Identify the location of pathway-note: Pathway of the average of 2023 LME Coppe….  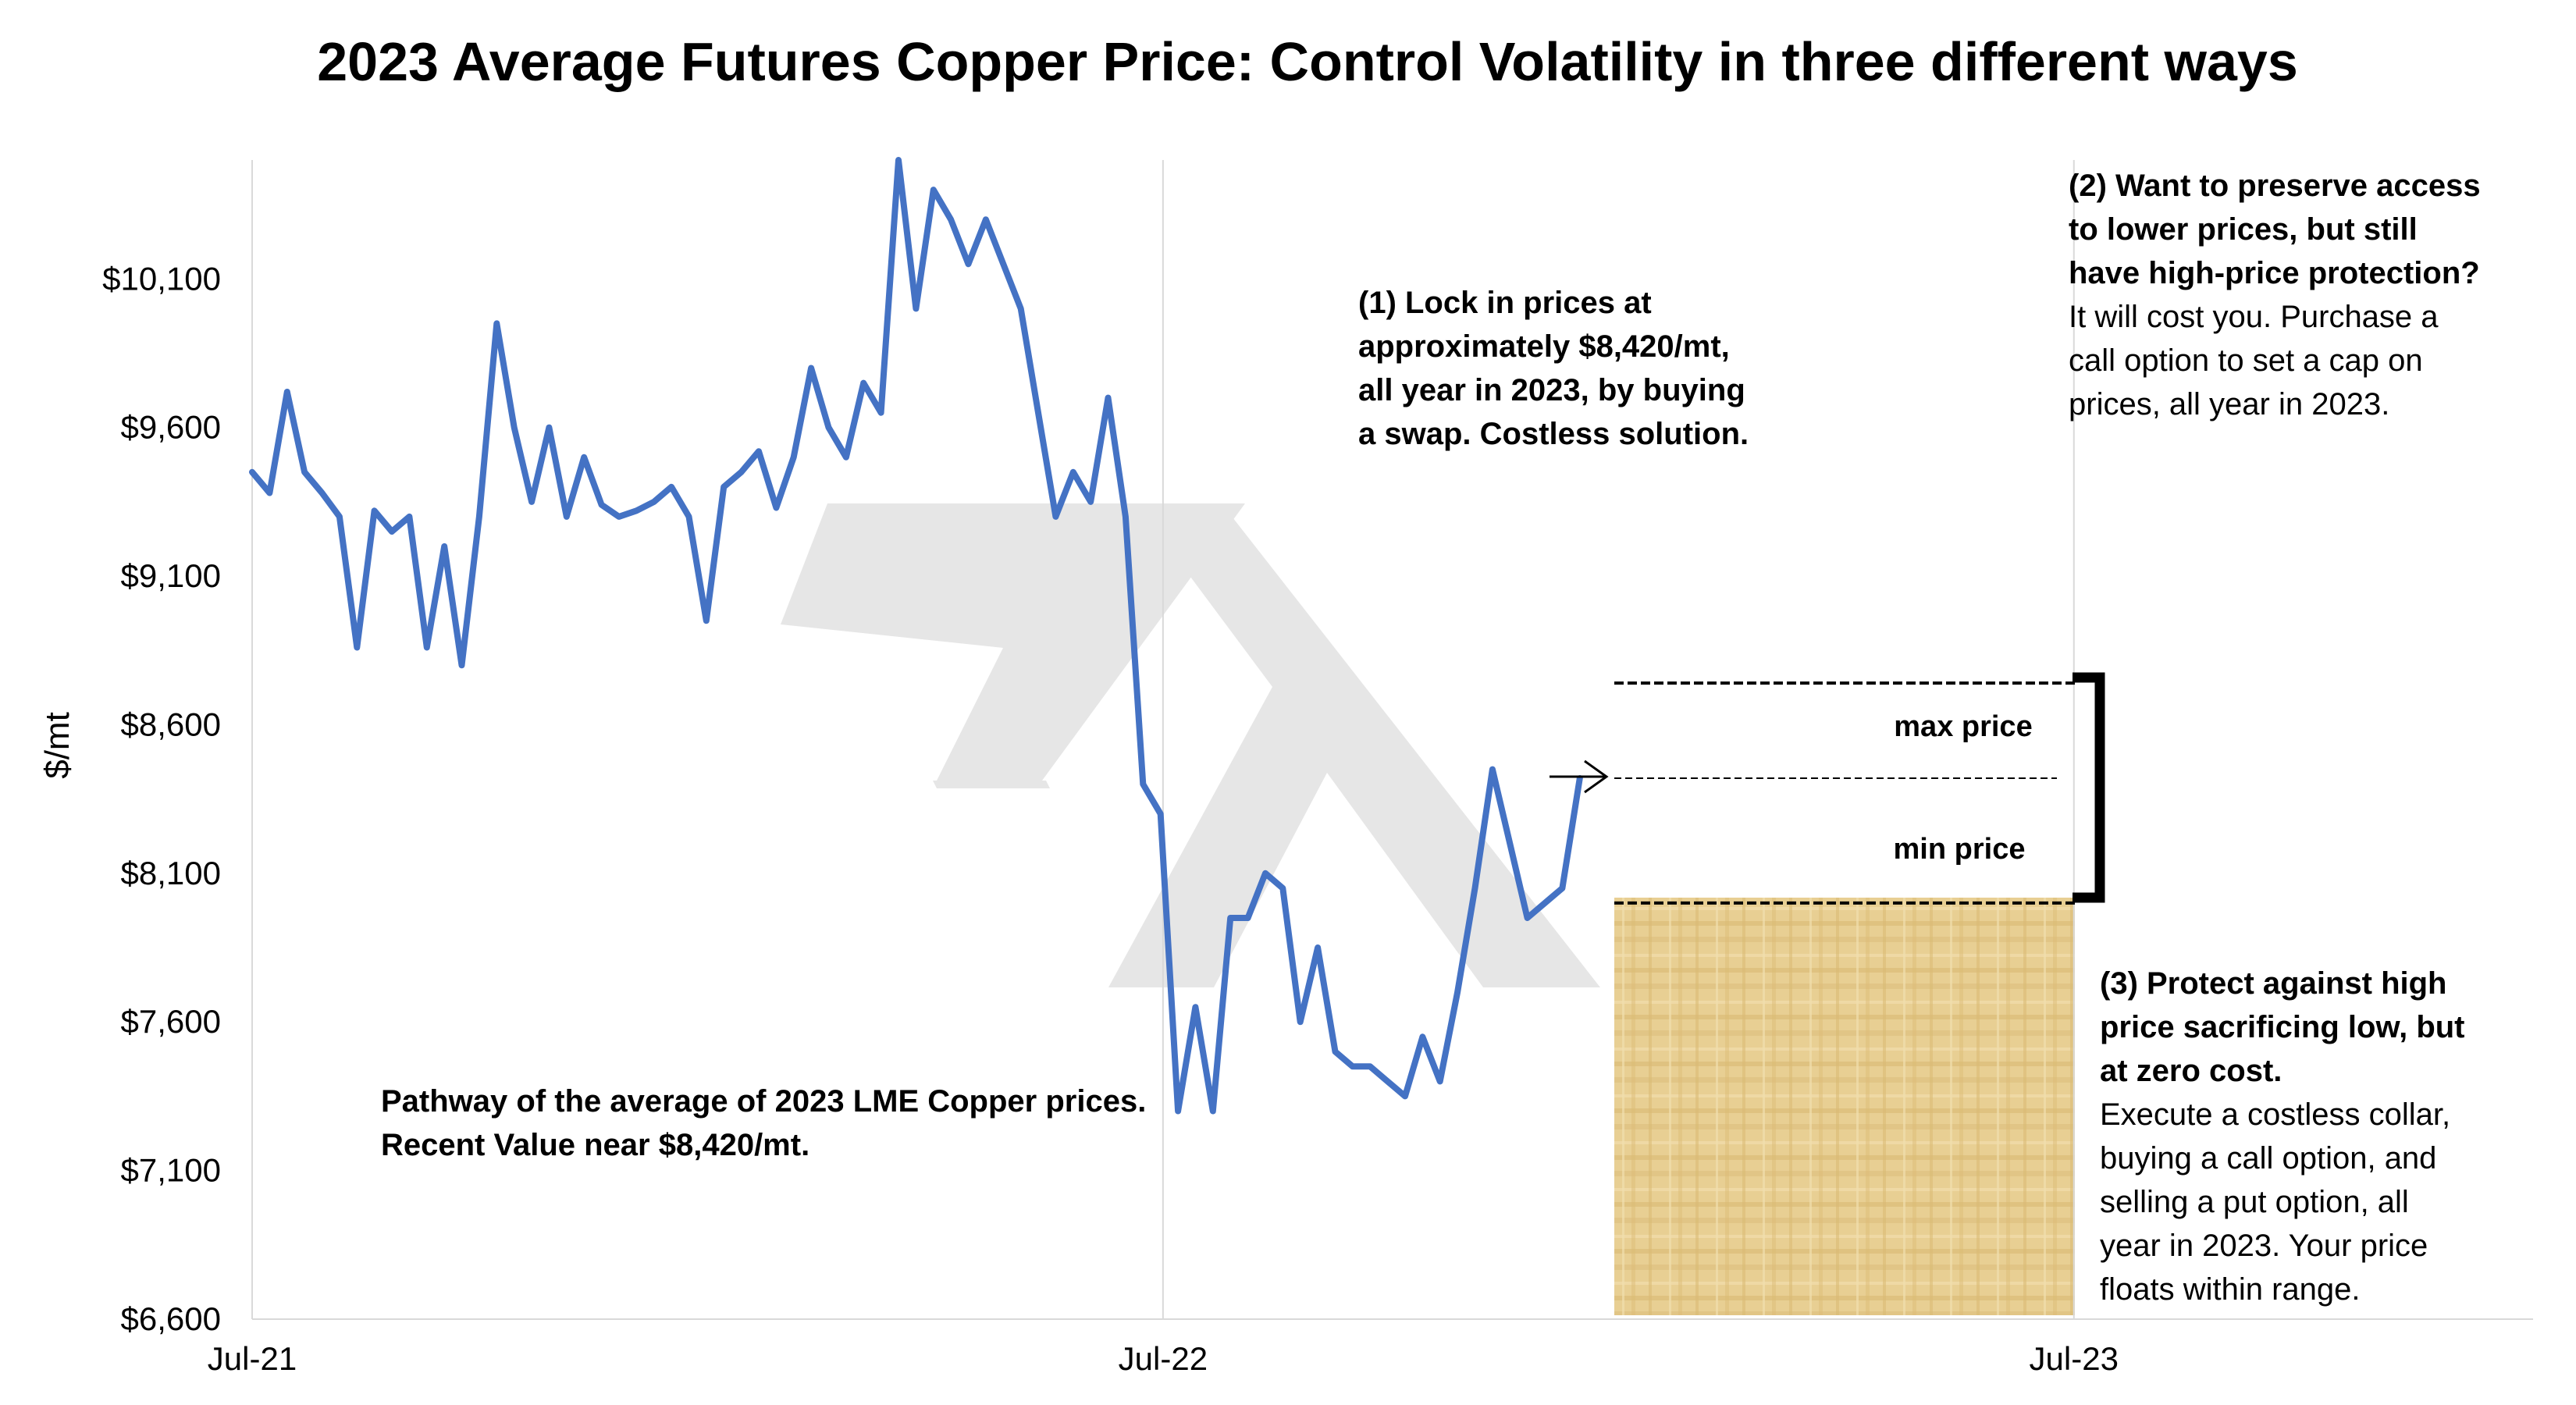
(763, 1123).